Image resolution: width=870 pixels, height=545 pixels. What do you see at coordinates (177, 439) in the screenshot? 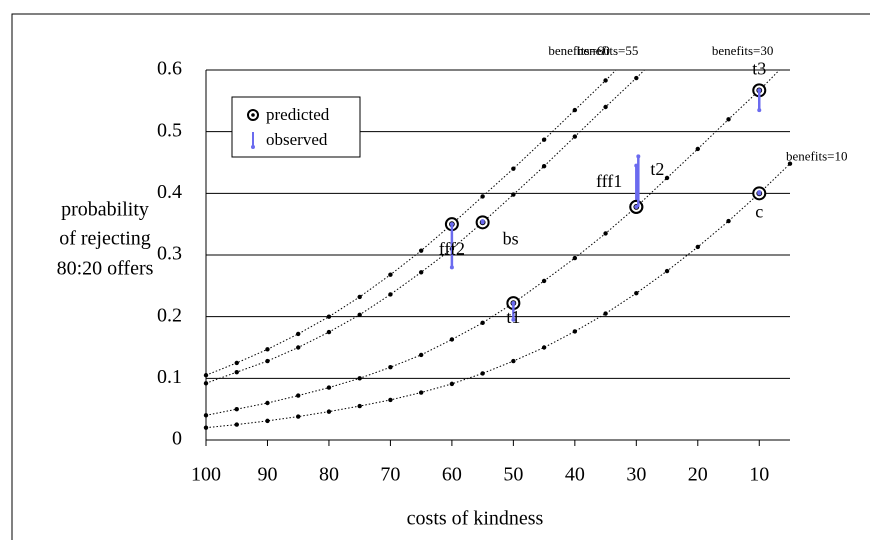
I see `y-tick-label: 0` at bounding box center [177, 439].